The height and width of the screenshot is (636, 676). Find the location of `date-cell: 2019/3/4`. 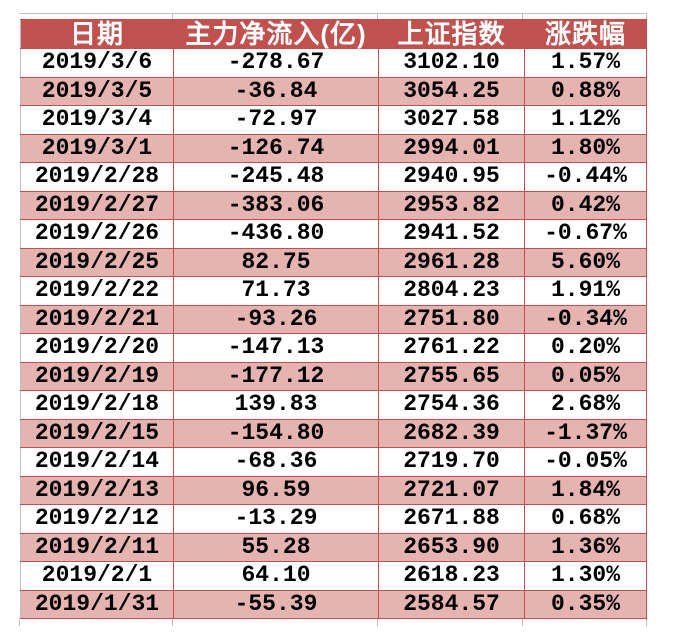

date-cell: 2019/3/4 is located at coordinates (97, 120).